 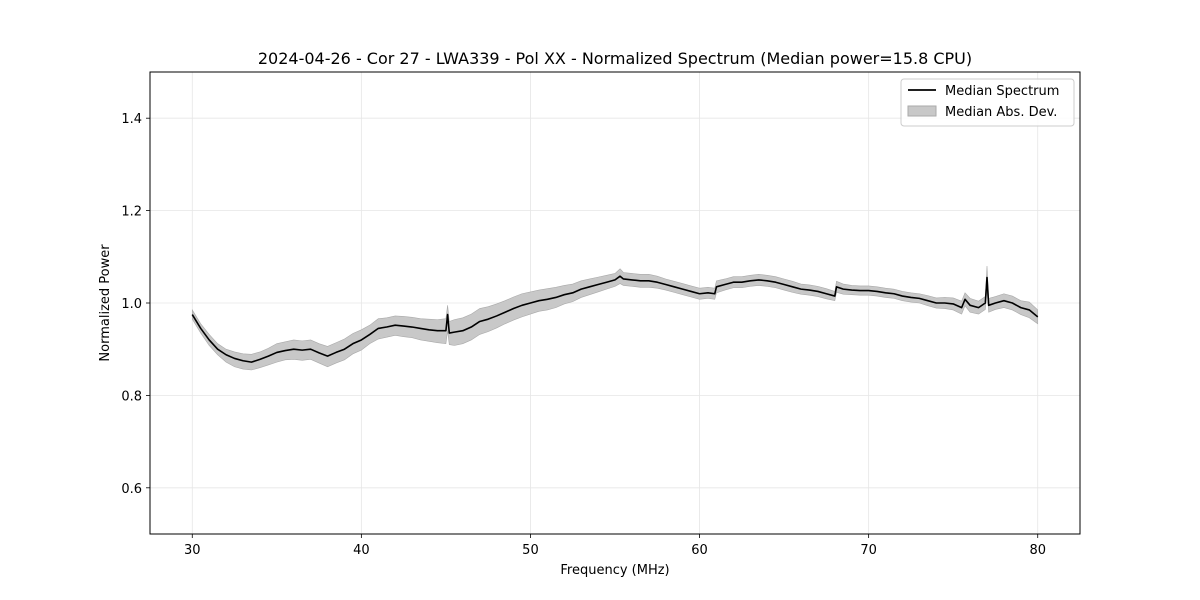 I want to click on x-tick-label: 60, so click(x=699, y=550).